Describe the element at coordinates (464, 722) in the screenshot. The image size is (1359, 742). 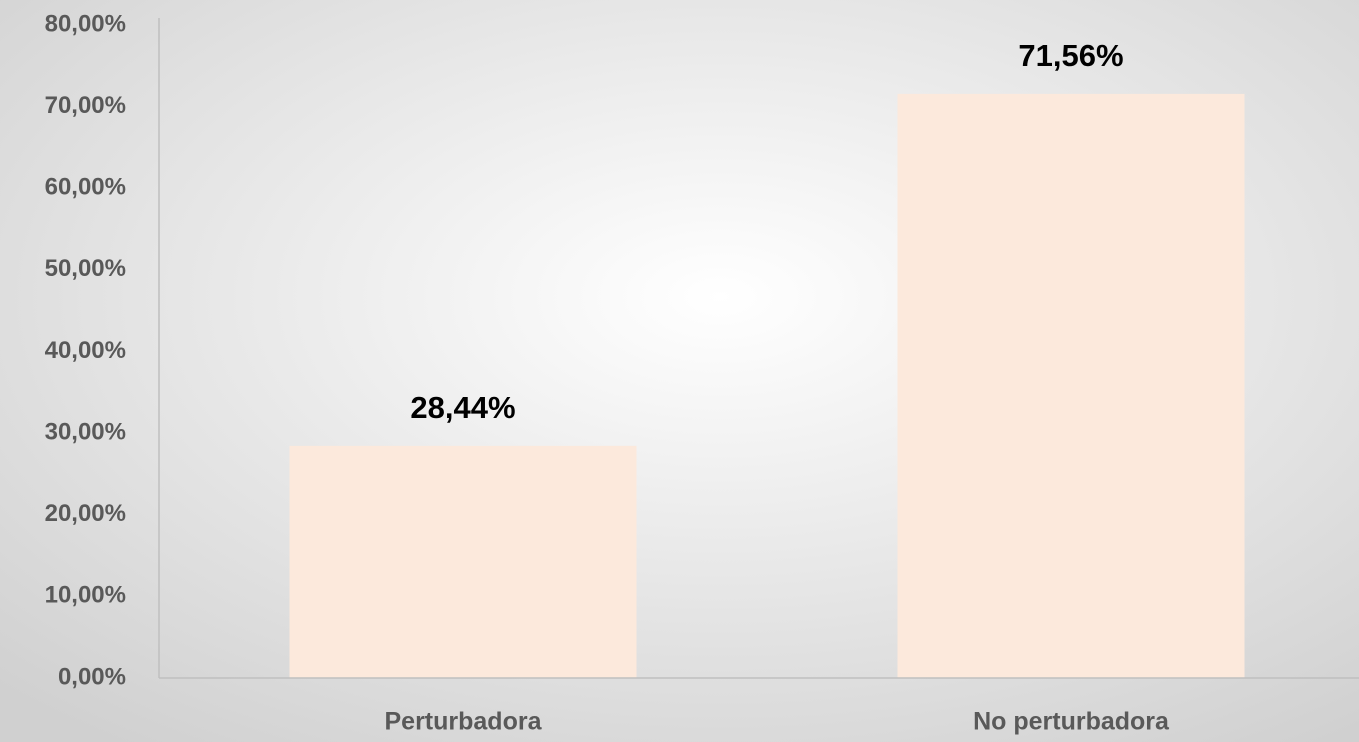
I see `x-tick-label: Perturbadora` at that location.